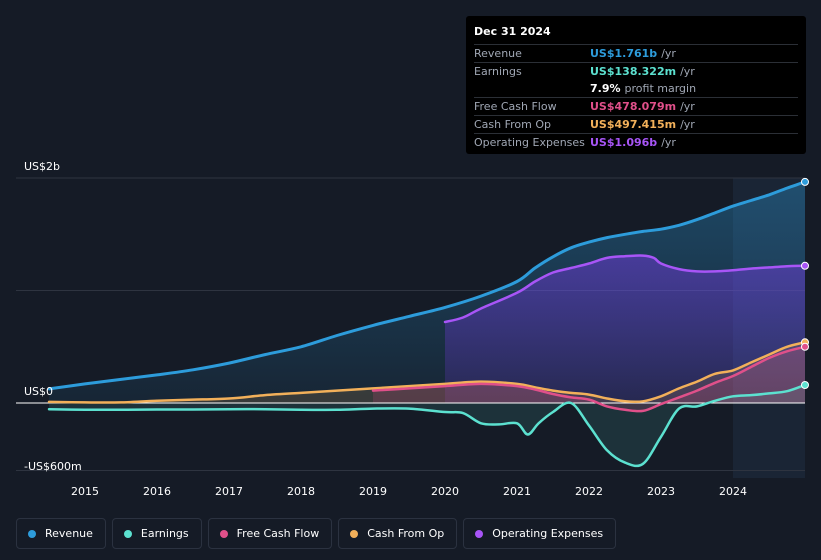 The image size is (821, 560). What do you see at coordinates (733, 491) in the screenshot?
I see `x-tick-label: 2024` at bounding box center [733, 491].